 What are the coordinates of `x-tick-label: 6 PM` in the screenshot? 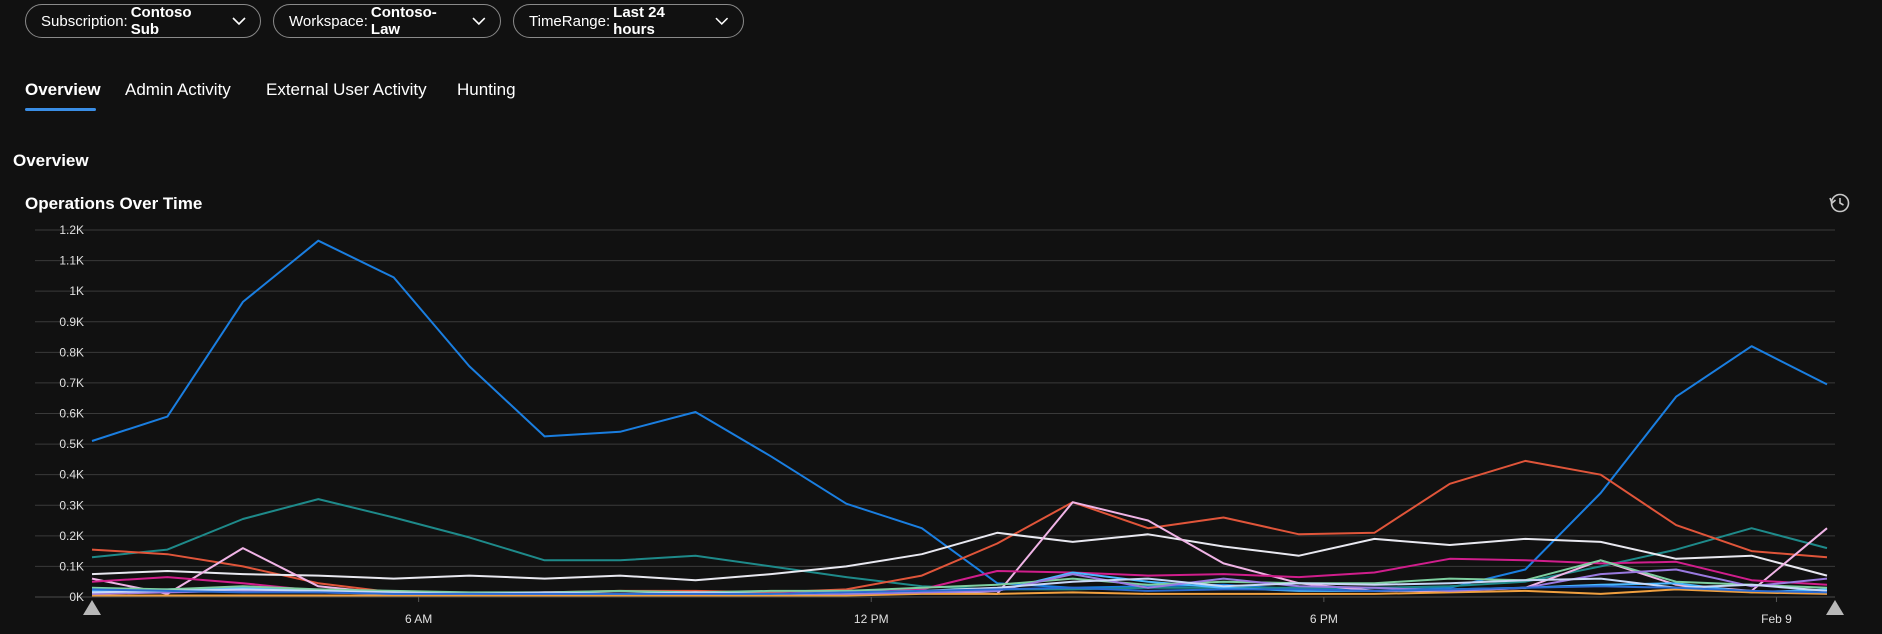 It's located at (1324, 619).